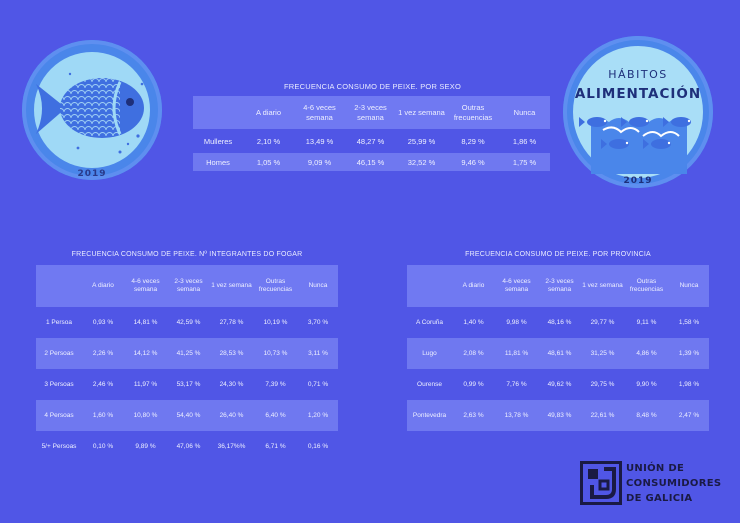  Describe the element at coordinates (473, 322) in the screenshot. I see `cell: 1,40 %` at that location.